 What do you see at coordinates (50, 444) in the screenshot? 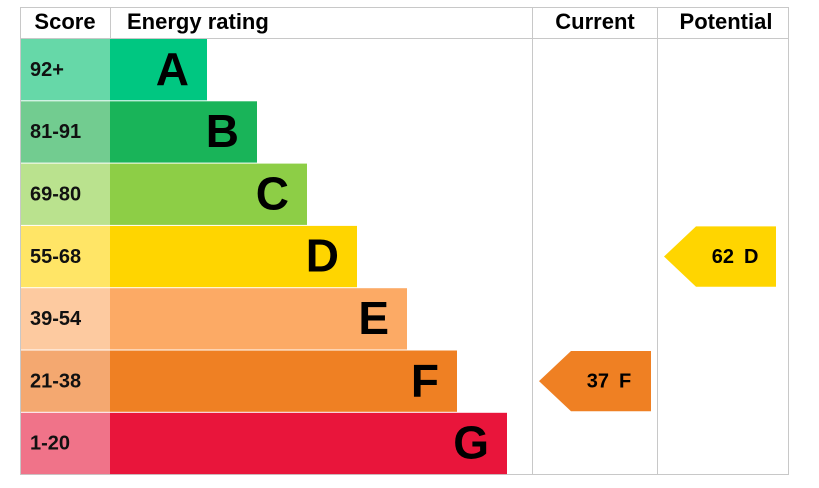
I see `score-label: 1-20` at bounding box center [50, 444].